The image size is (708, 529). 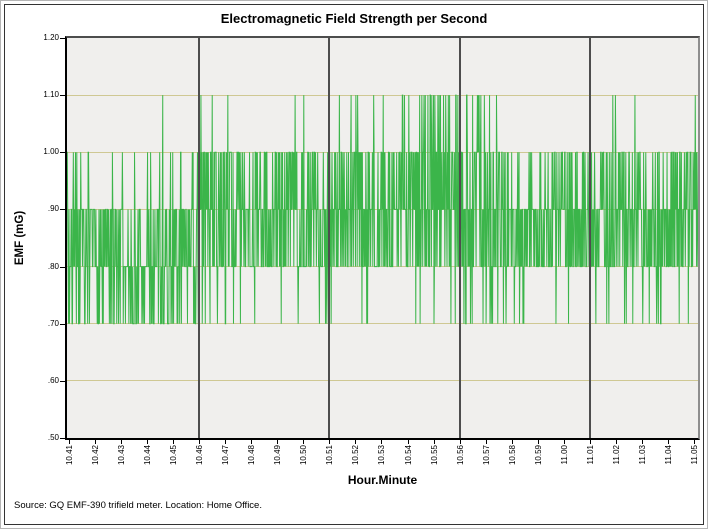 I want to click on y-tick-label: 1.00, so click(x=51, y=152).